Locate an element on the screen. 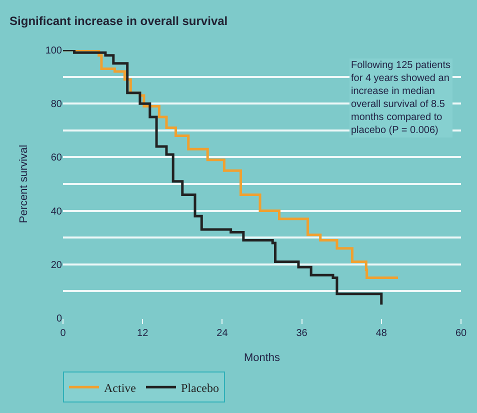  y-tick-label: 100 is located at coordinates (53, 51).